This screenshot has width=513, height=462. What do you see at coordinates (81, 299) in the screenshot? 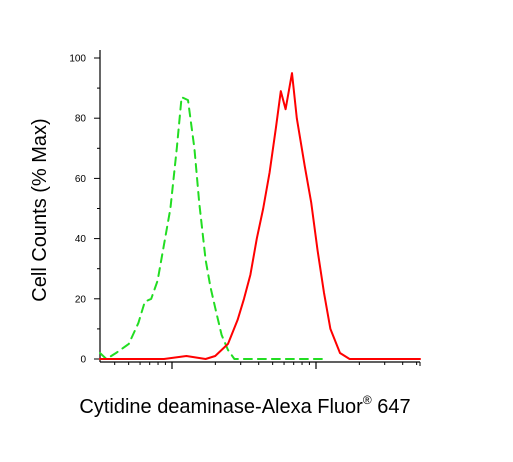
I see `y-tick-label: 20` at bounding box center [81, 299].